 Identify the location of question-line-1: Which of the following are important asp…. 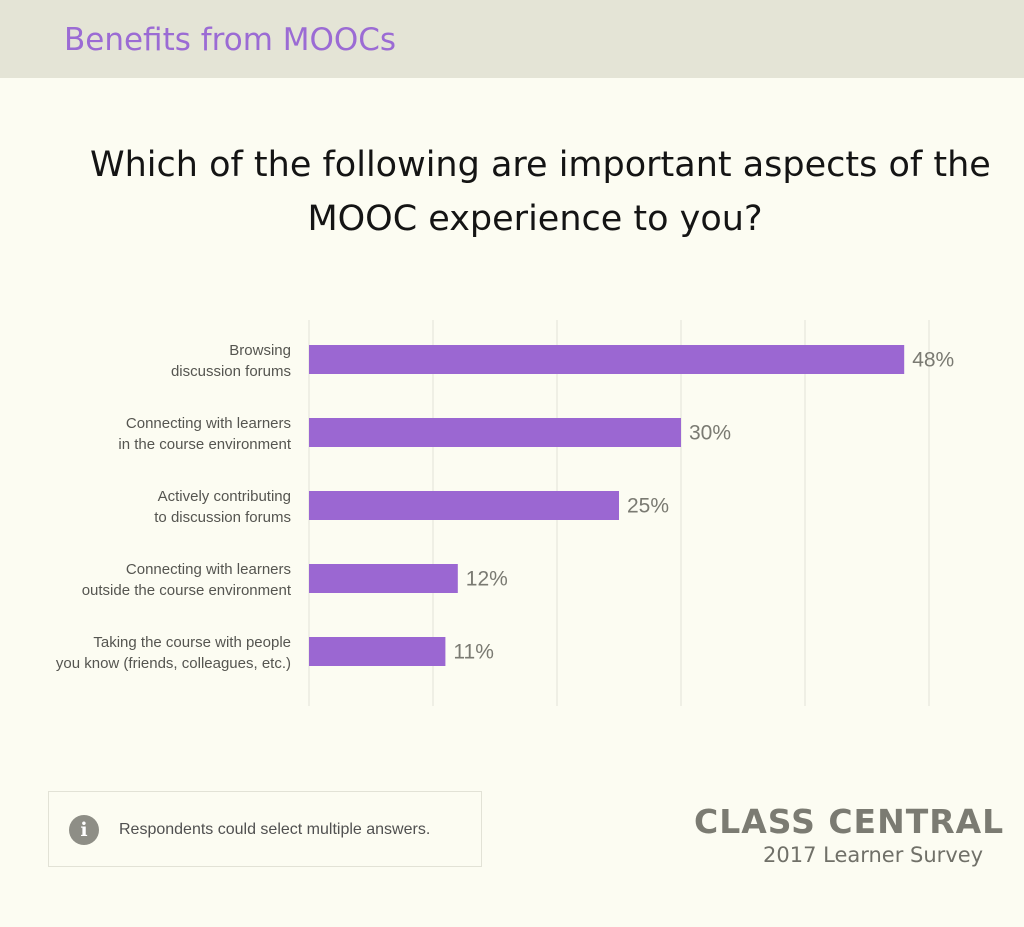
(540, 165).